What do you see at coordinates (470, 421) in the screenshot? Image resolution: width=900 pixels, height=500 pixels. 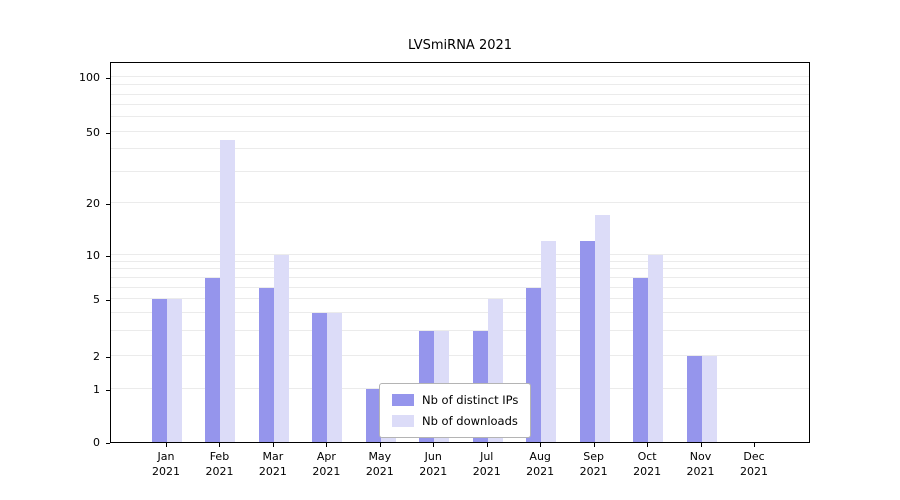 I see `legend-label-downloads: Nb of downloads` at bounding box center [470, 421].